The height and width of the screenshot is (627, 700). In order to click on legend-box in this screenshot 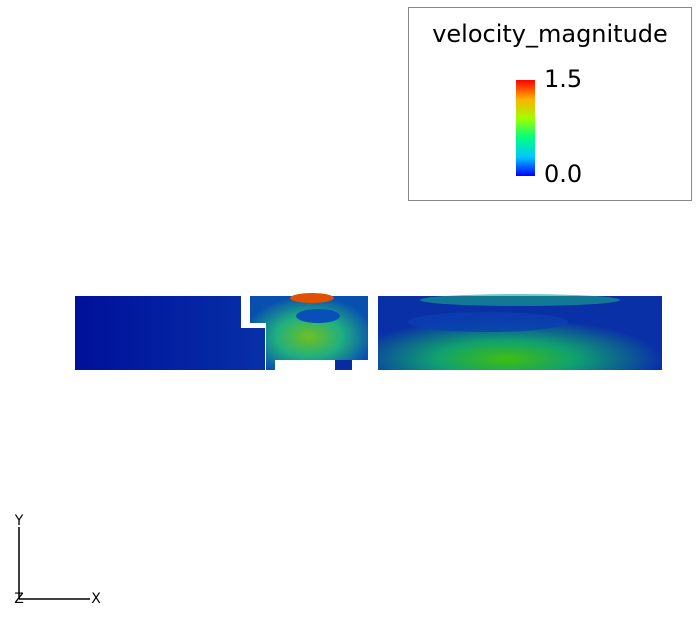, I will do `click(550, 104)`.